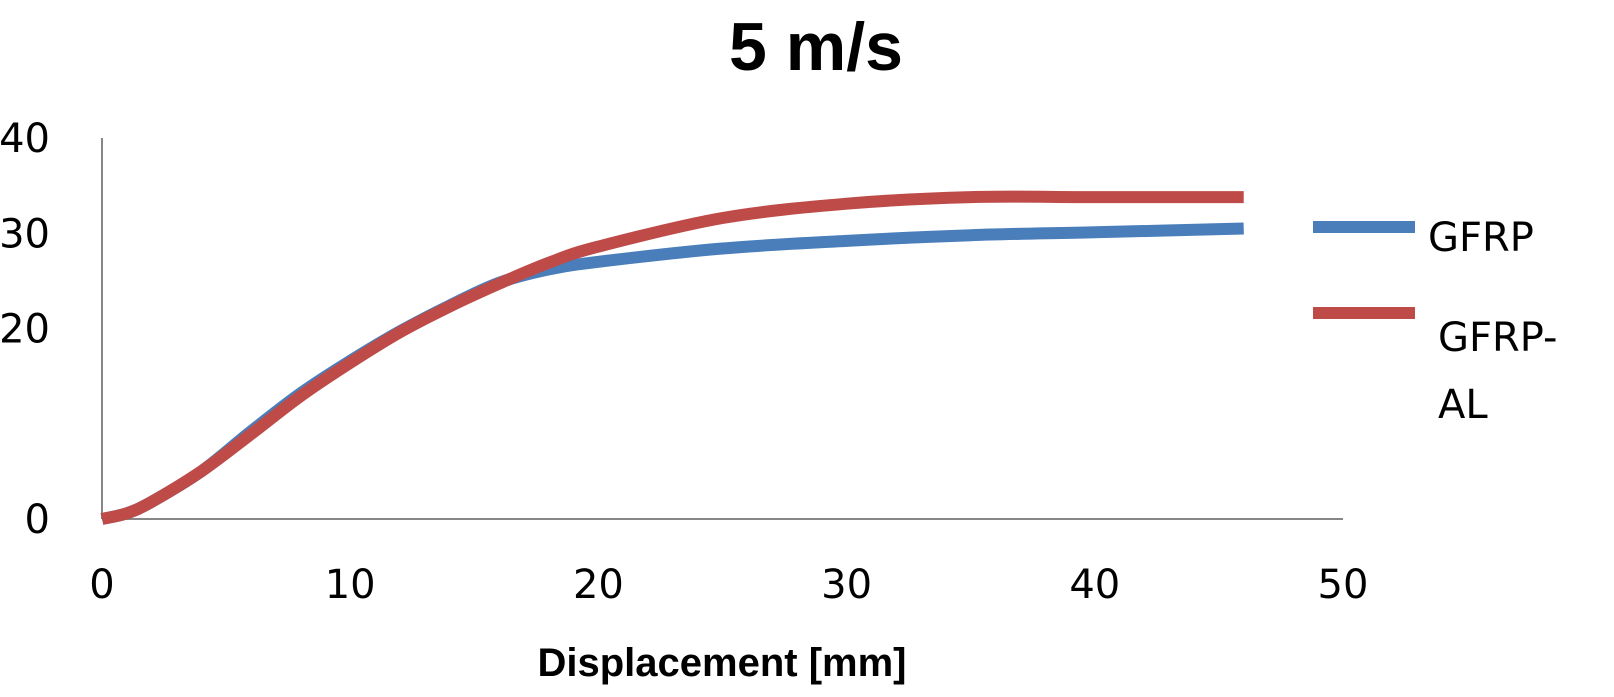 This screenshot has height=697, width=1614. I want to click on x-axis-label: Displacement [mm], so click(722, 663).